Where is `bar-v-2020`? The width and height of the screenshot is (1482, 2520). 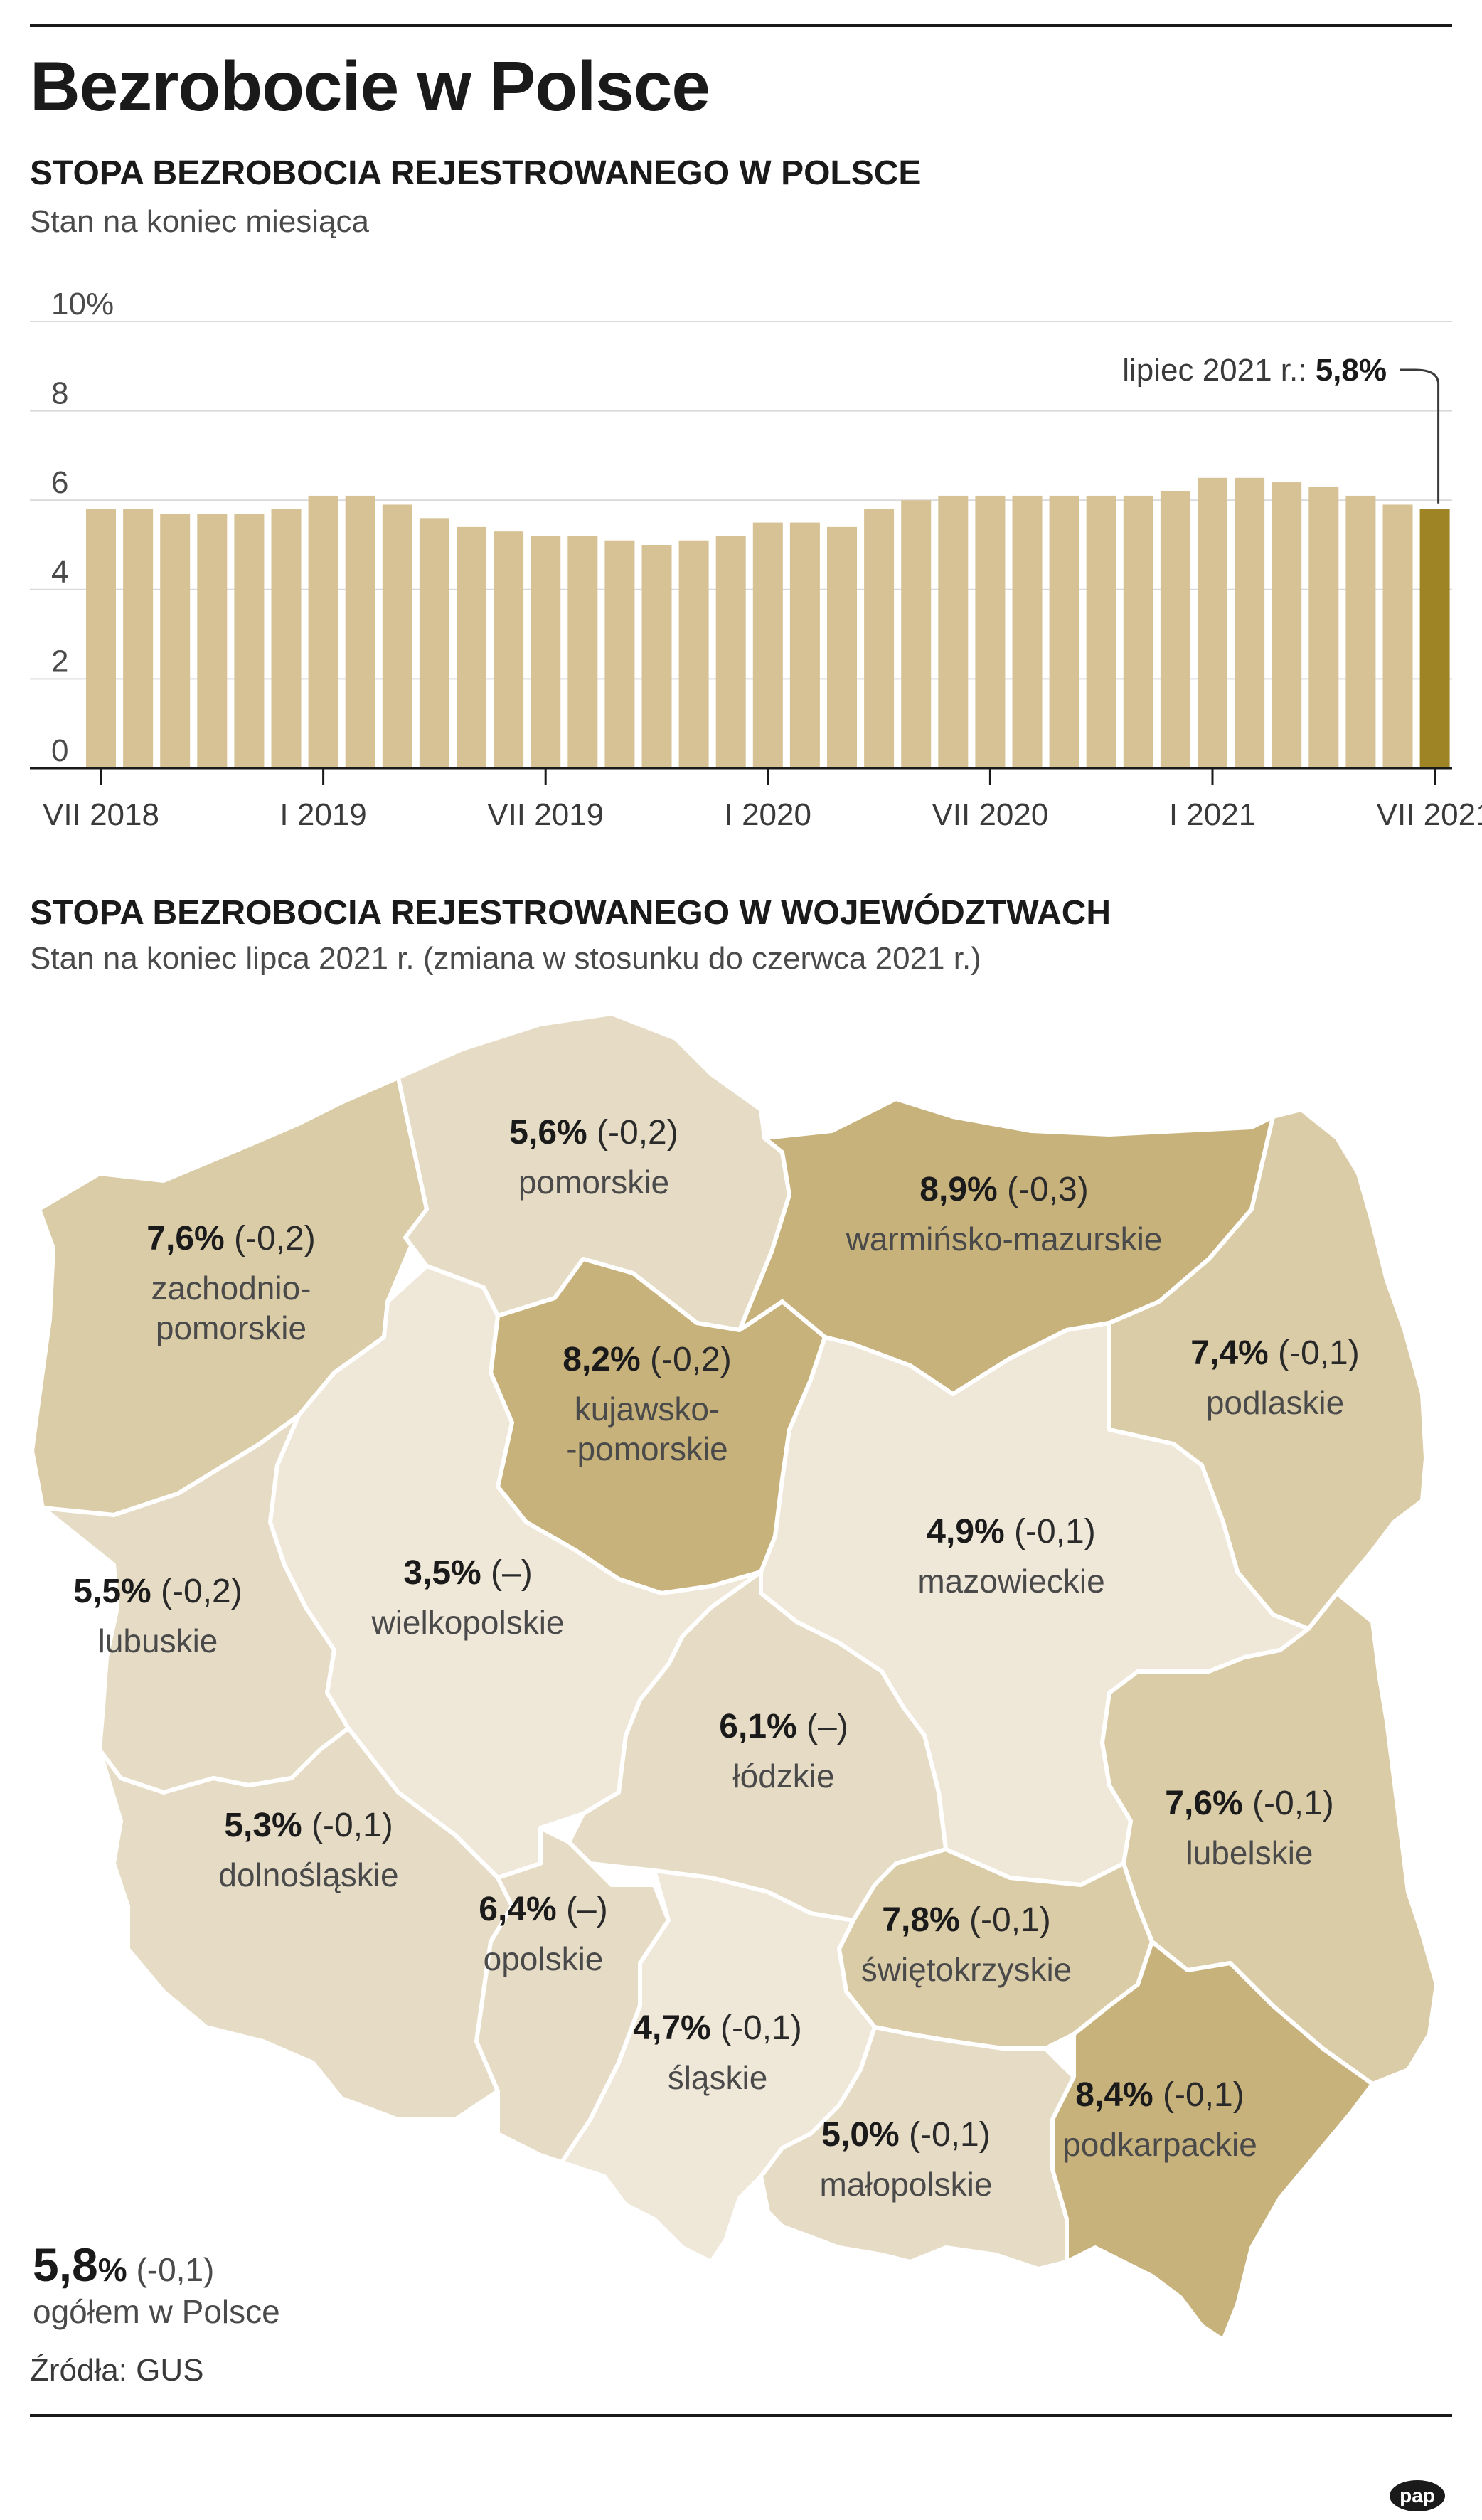 bar-v-2020 is located at coordinates (916, 634).